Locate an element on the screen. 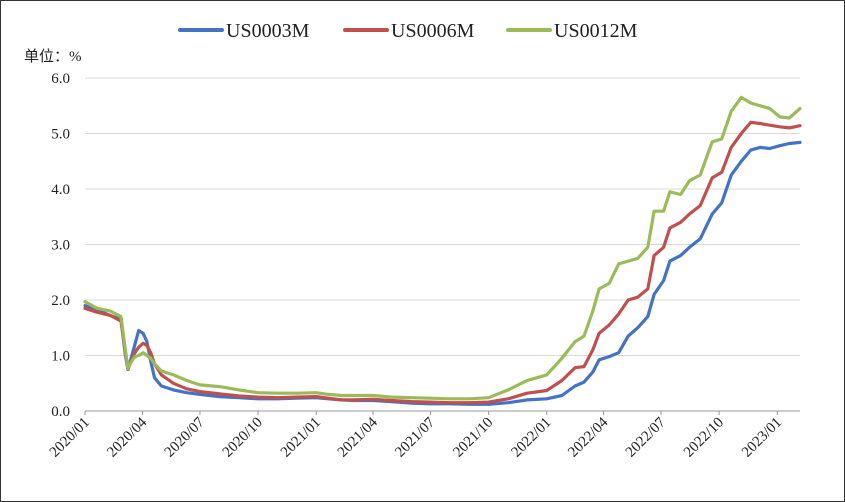 The height and width of the screenshot is (502, 845). y-axis-unit-label: 单位：% is located at coordinates (53, 56).